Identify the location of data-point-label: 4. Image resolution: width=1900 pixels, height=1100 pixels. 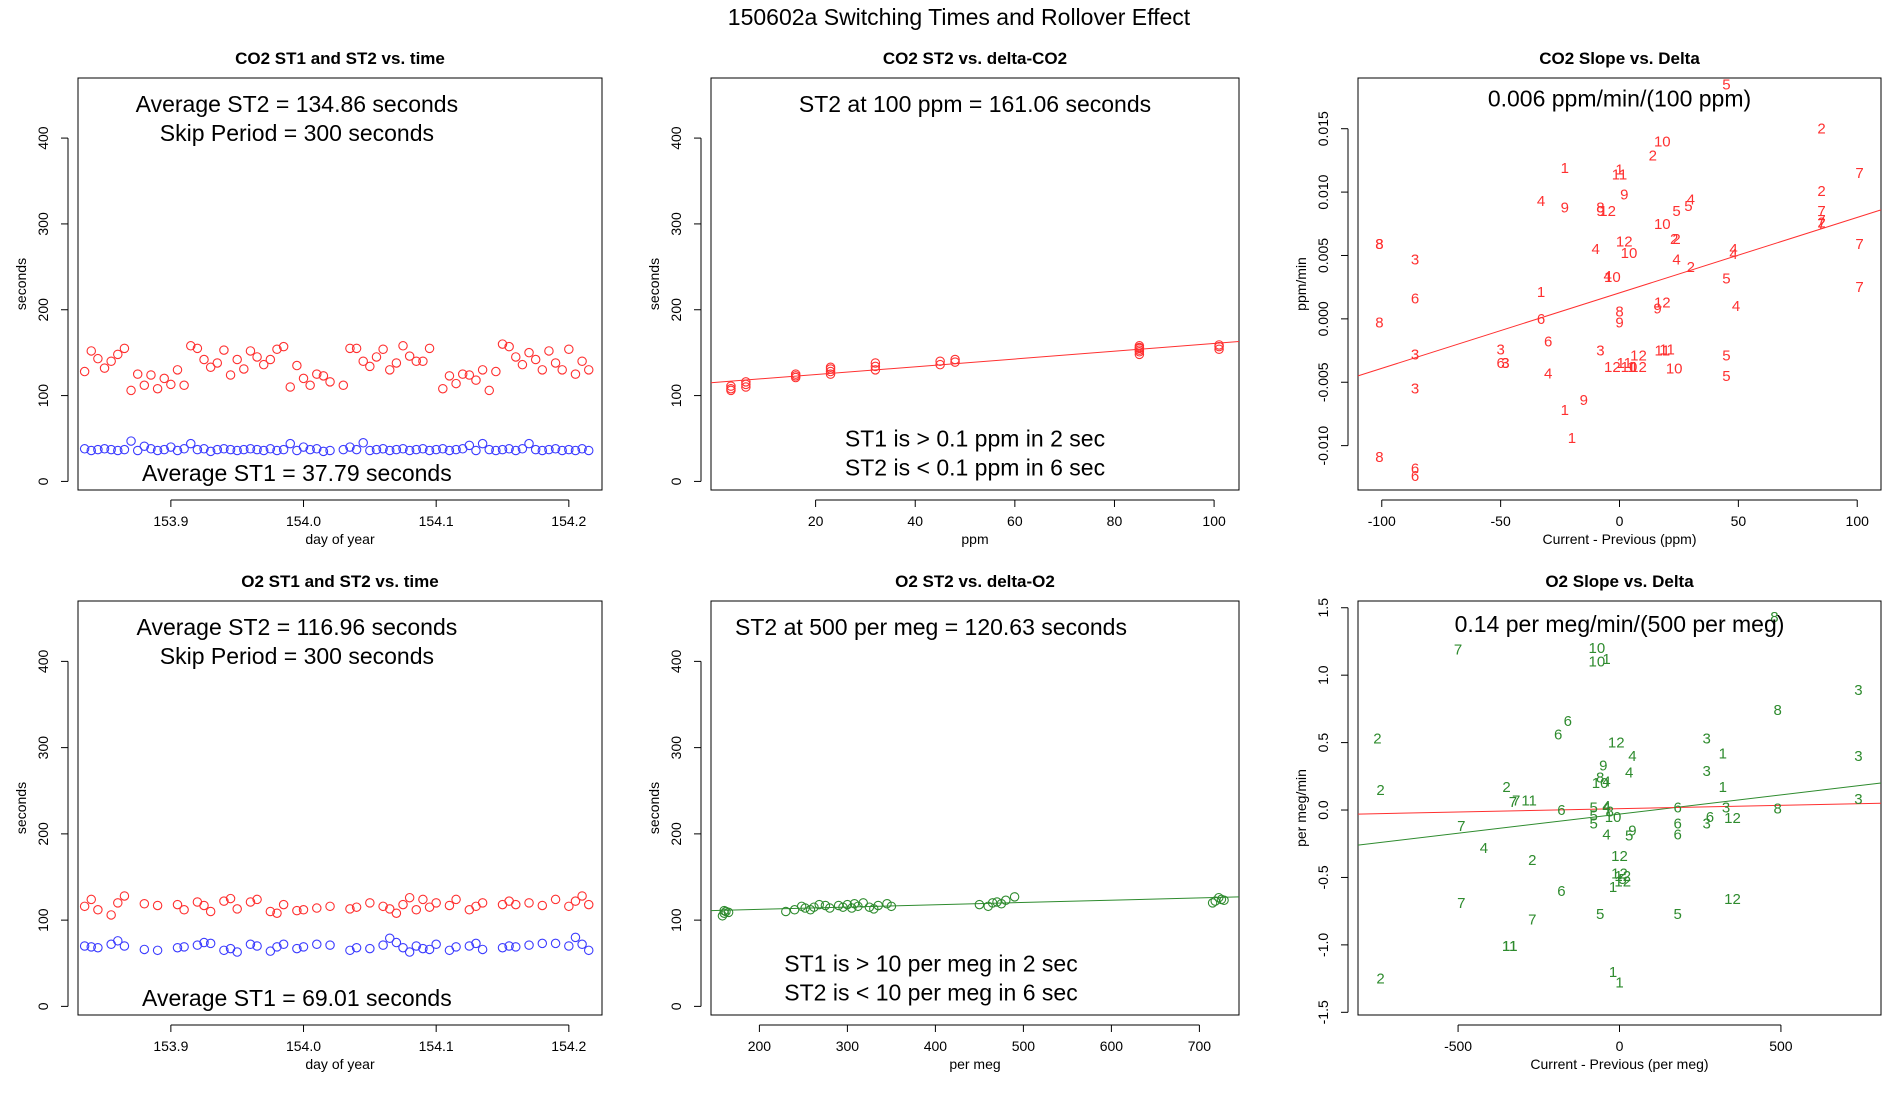
(1596, 249).